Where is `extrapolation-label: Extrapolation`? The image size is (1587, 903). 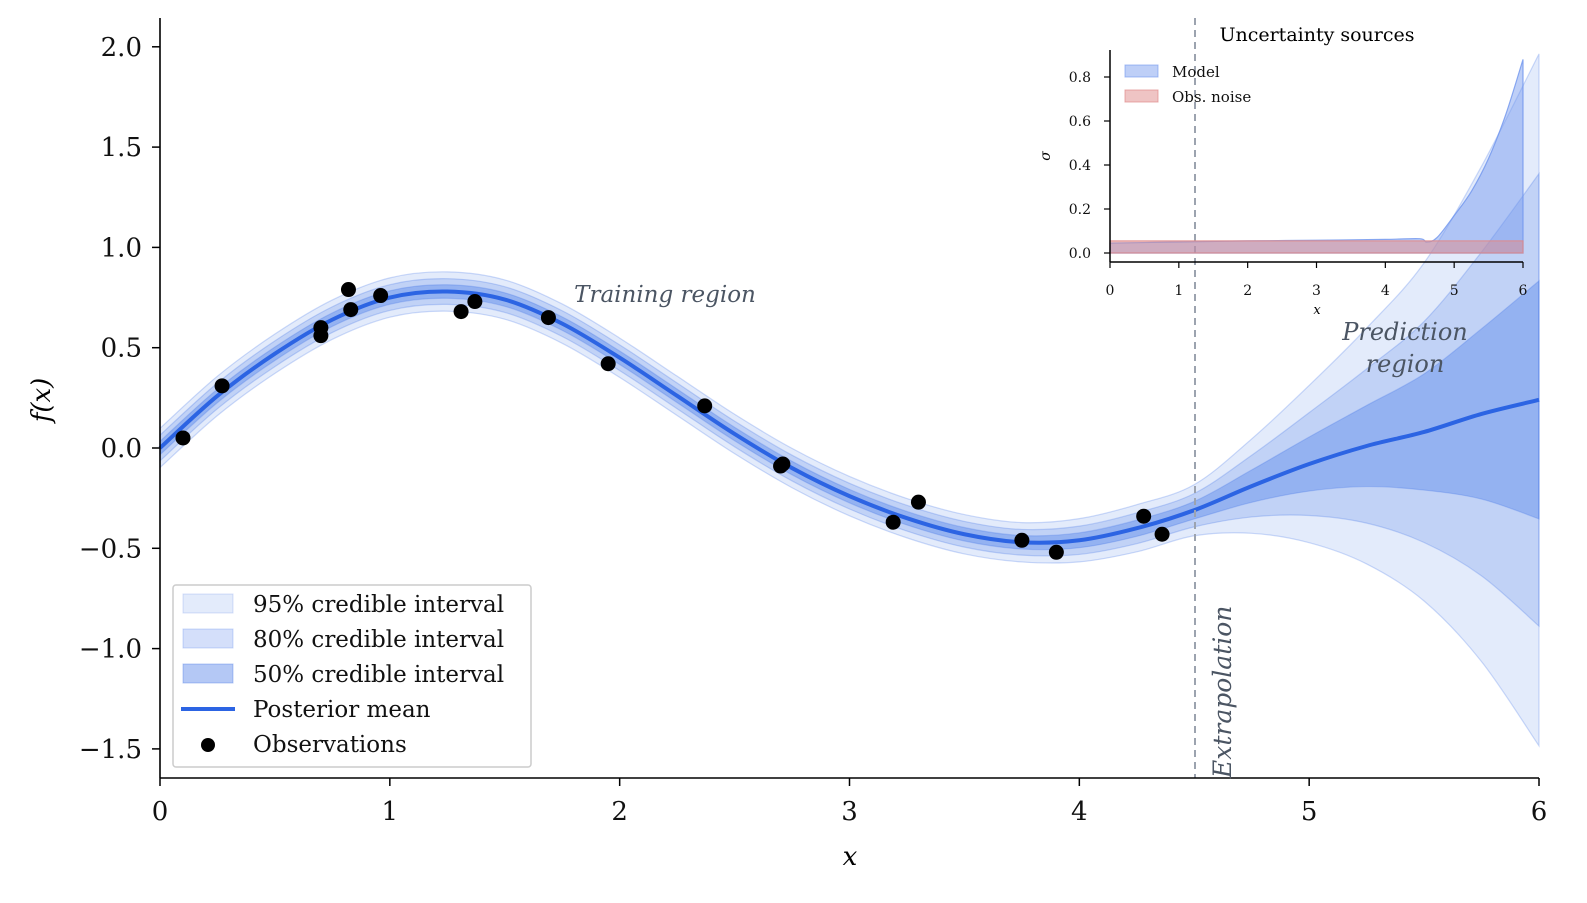
extrapolation-label: Extrapolation is located at coordinates (1222, 692).